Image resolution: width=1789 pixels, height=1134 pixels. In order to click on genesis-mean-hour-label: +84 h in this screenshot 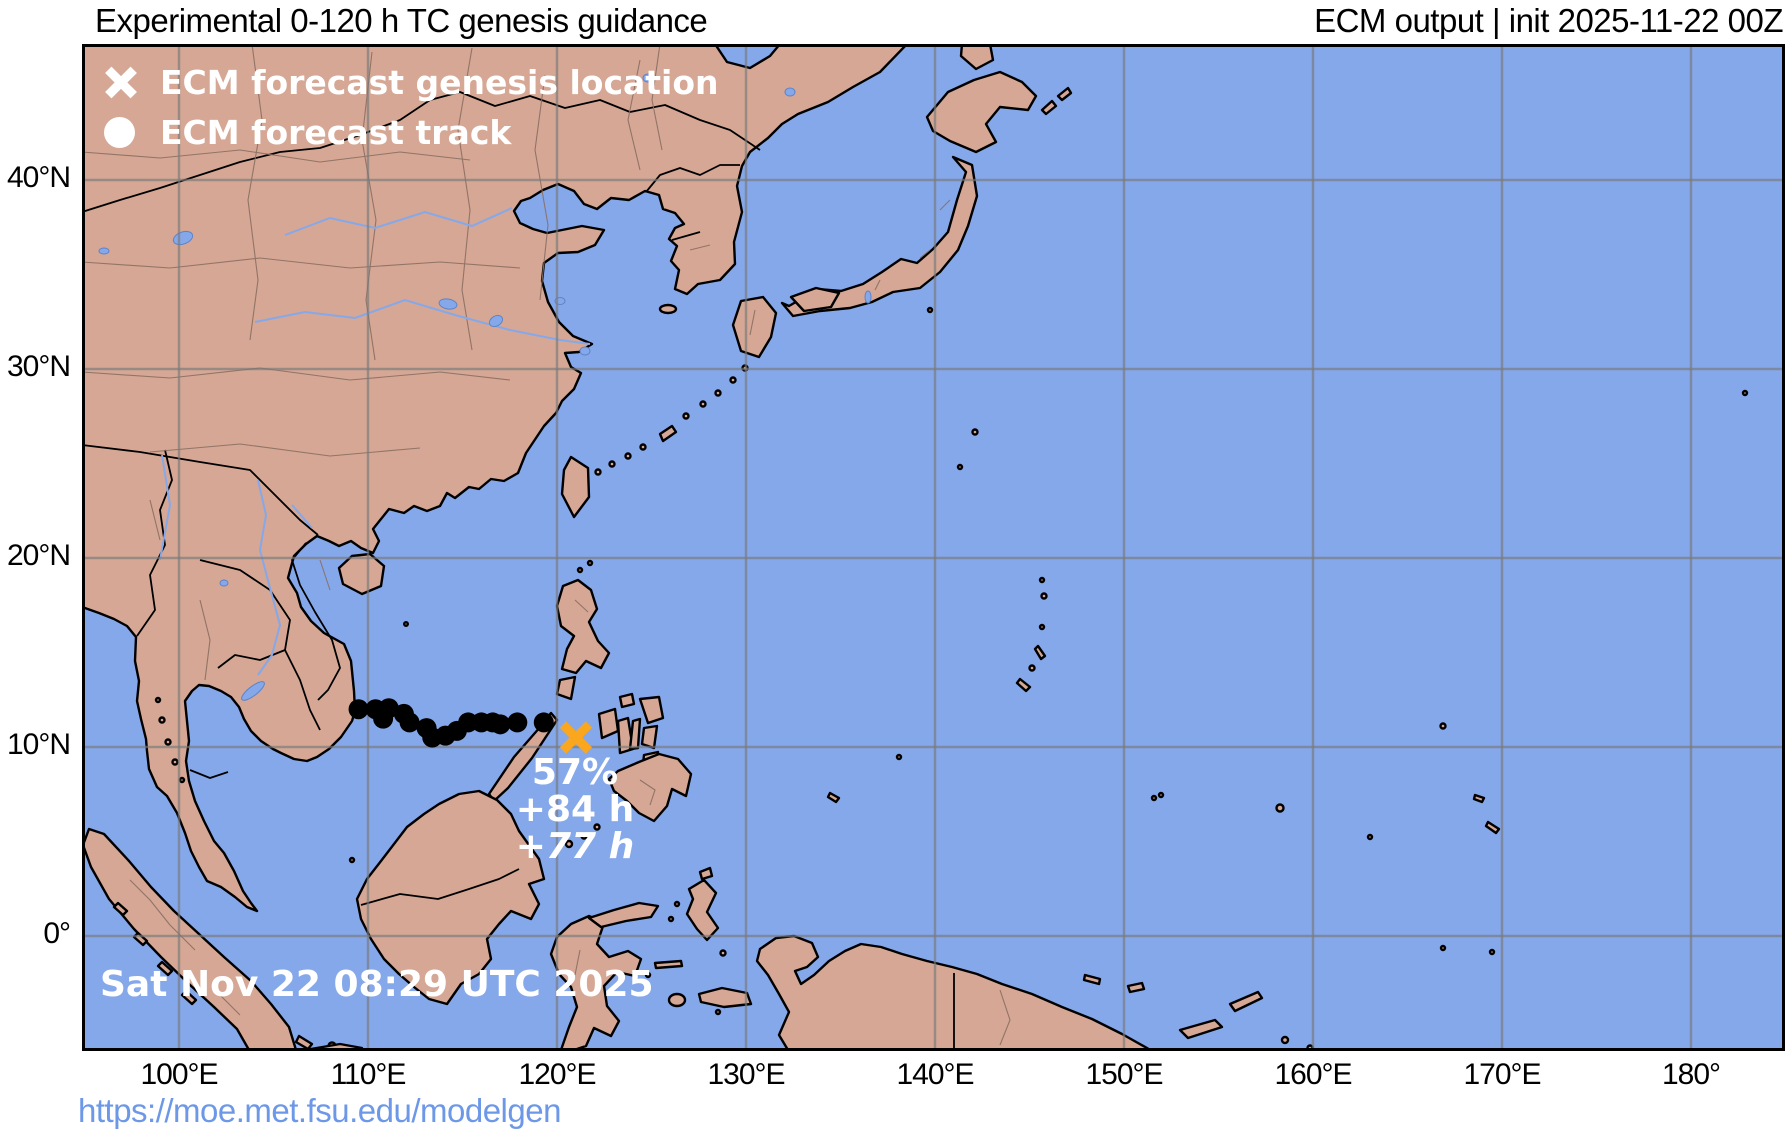, I will do `click(575, 809)`.